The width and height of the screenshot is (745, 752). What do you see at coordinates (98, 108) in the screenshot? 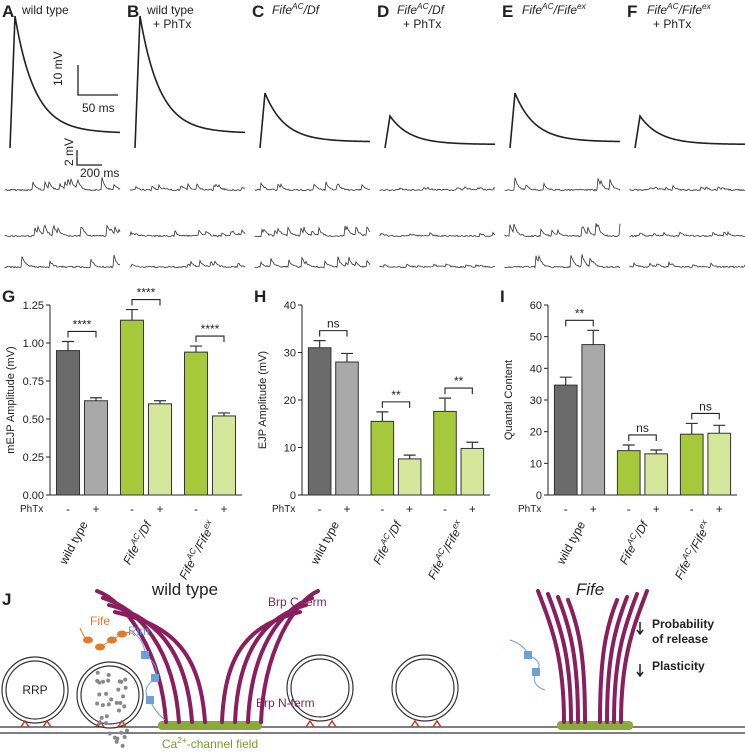
I see `scale-label: 50 ms` at bounding box center [98, 108].